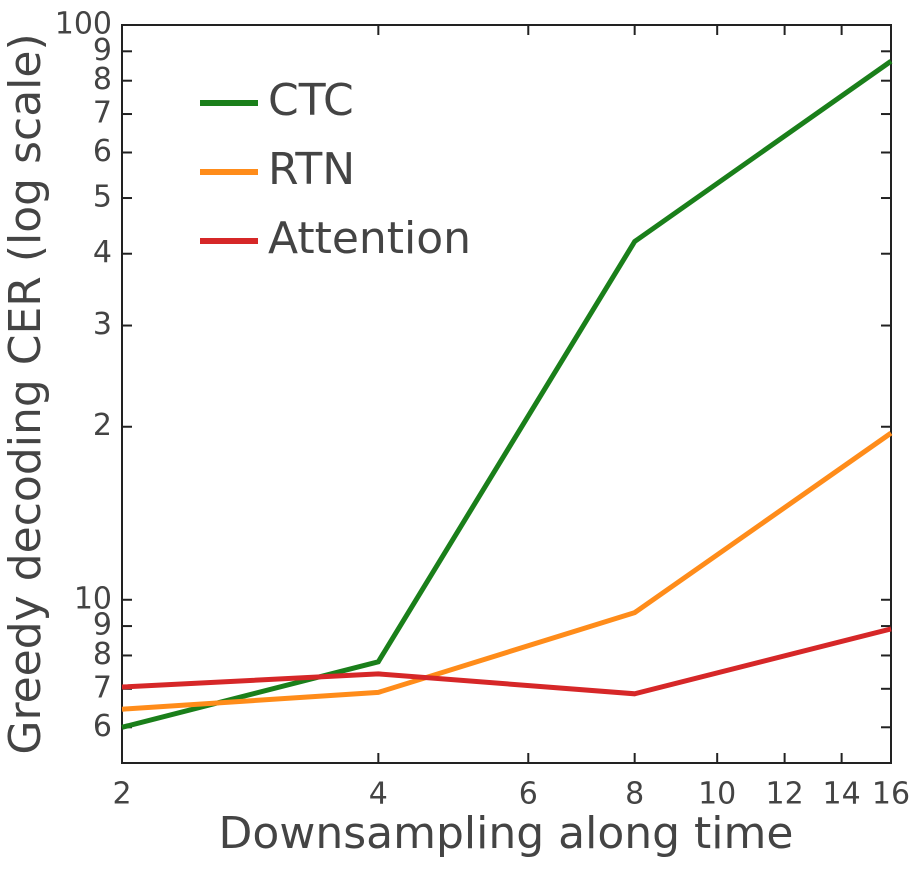  I want to click on y-tick-label: 3, so click(102, 324).